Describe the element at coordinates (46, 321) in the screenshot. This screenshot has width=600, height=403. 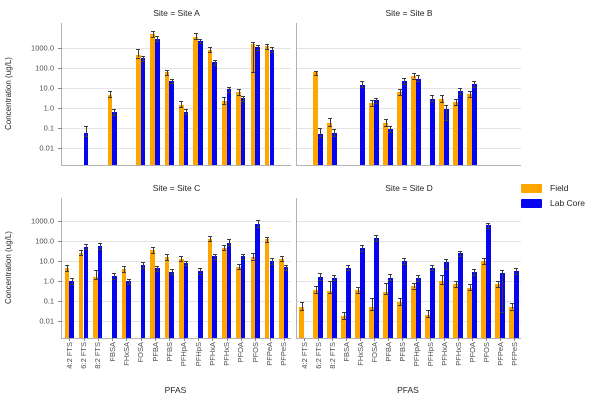
I see `y-tick-label: 0.01` at that location.